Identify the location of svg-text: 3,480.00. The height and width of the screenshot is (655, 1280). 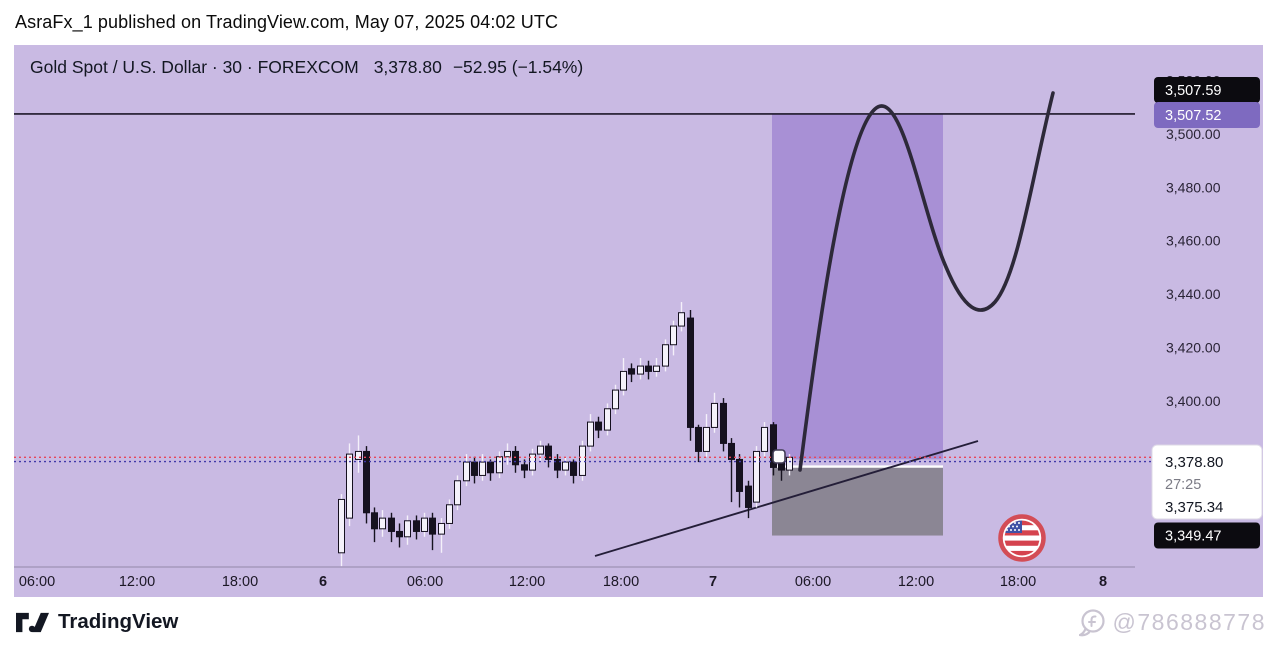
(1193, 187).